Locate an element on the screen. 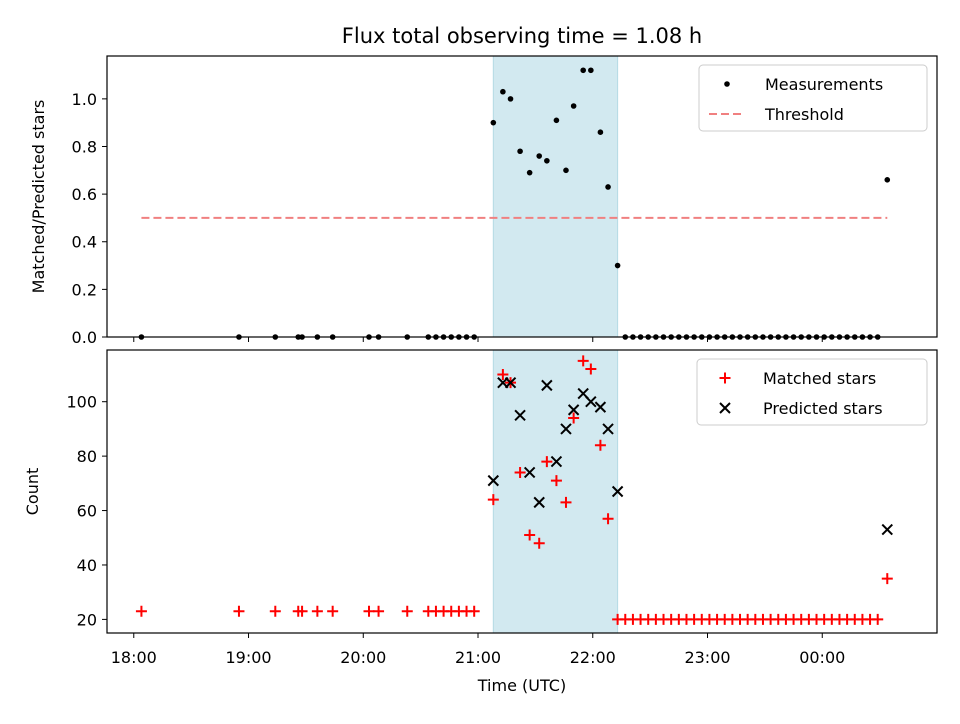  y-tick-label: 80 is located at coordinates (87, 456).